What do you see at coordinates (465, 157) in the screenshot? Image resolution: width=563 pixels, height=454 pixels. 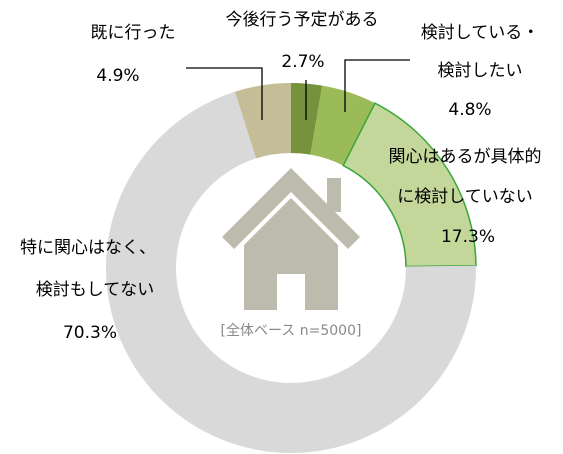 I see `slice-label: 関心はあるが具体的` at bounding box center [465, 157].